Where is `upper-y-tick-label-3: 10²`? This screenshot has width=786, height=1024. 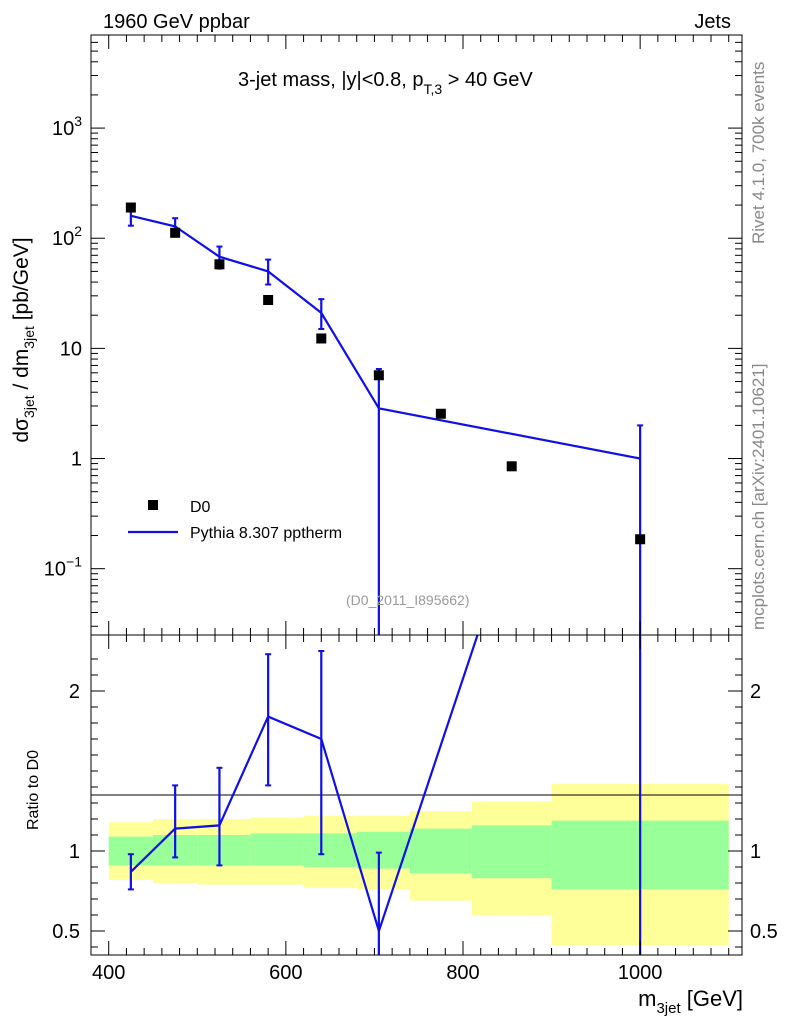 upper-y-tick-label-3: 10² is located at coordinates (67, 236).